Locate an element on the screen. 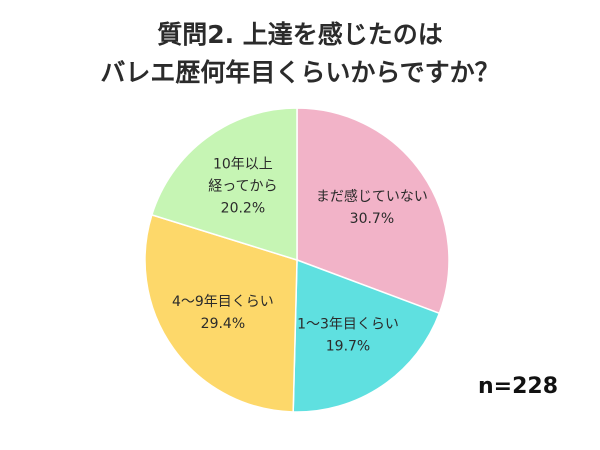  pie-slice-value-3: 20.2% is located at coordinates (243, 209).